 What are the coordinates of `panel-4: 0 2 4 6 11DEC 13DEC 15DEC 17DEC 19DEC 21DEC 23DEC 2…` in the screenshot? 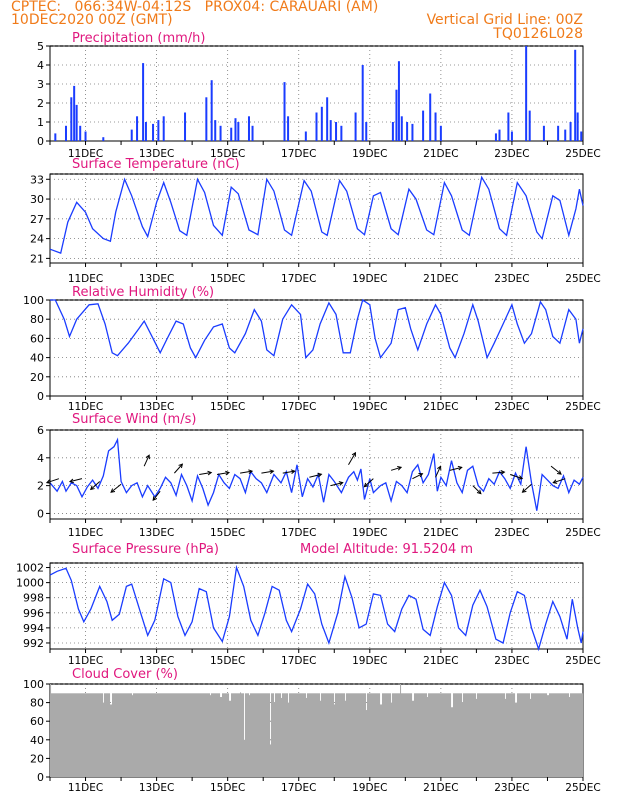 It's located at (319, 475).